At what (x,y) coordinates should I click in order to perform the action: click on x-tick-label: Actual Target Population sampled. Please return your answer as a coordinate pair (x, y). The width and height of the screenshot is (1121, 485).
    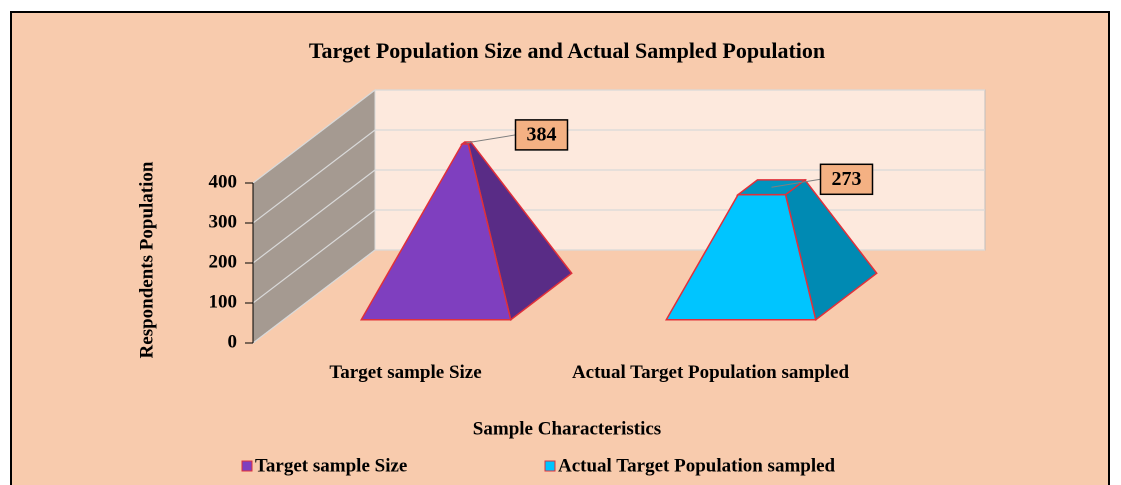
    Looking at the image, I should click on (710, 372).